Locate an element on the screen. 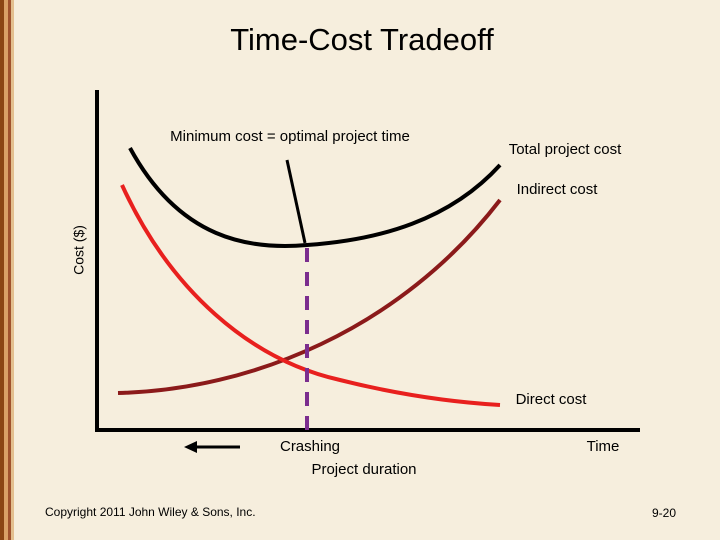 The image size is (720, 540). page-number: 9-20 is located at coordinates (664, 513).